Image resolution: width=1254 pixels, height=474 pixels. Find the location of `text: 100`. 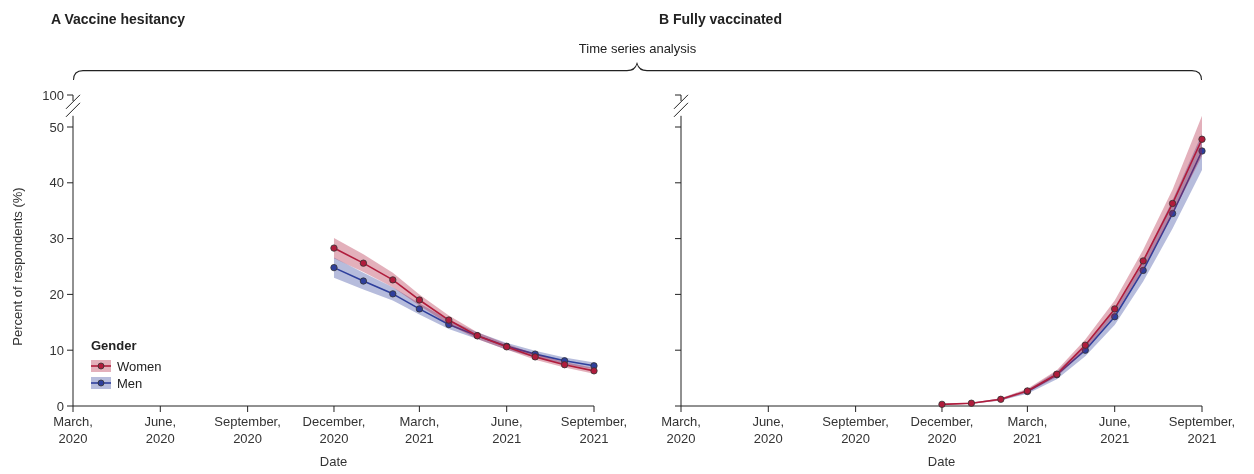

text: 100 is located at coordinates (53, 95).